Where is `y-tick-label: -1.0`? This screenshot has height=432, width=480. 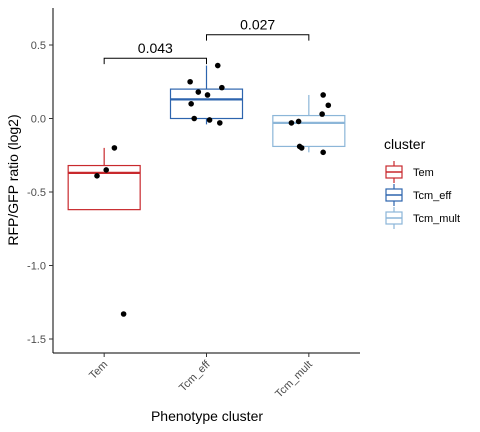
y-tick-label: -1.0 is located at coordinates (36, 267).